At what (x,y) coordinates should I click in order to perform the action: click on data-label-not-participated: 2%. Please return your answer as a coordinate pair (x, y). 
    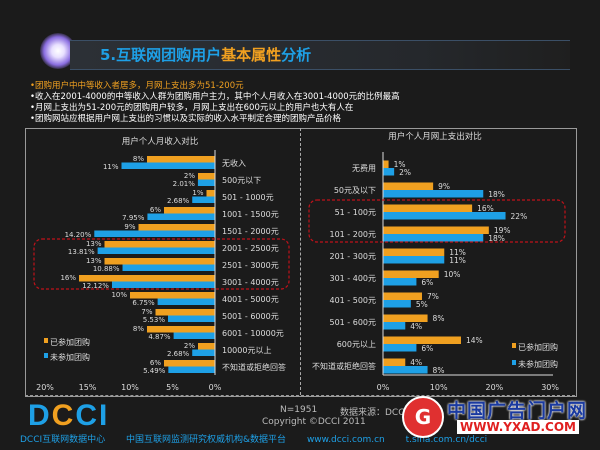
    Looking at the image, I should click on (405, 172).